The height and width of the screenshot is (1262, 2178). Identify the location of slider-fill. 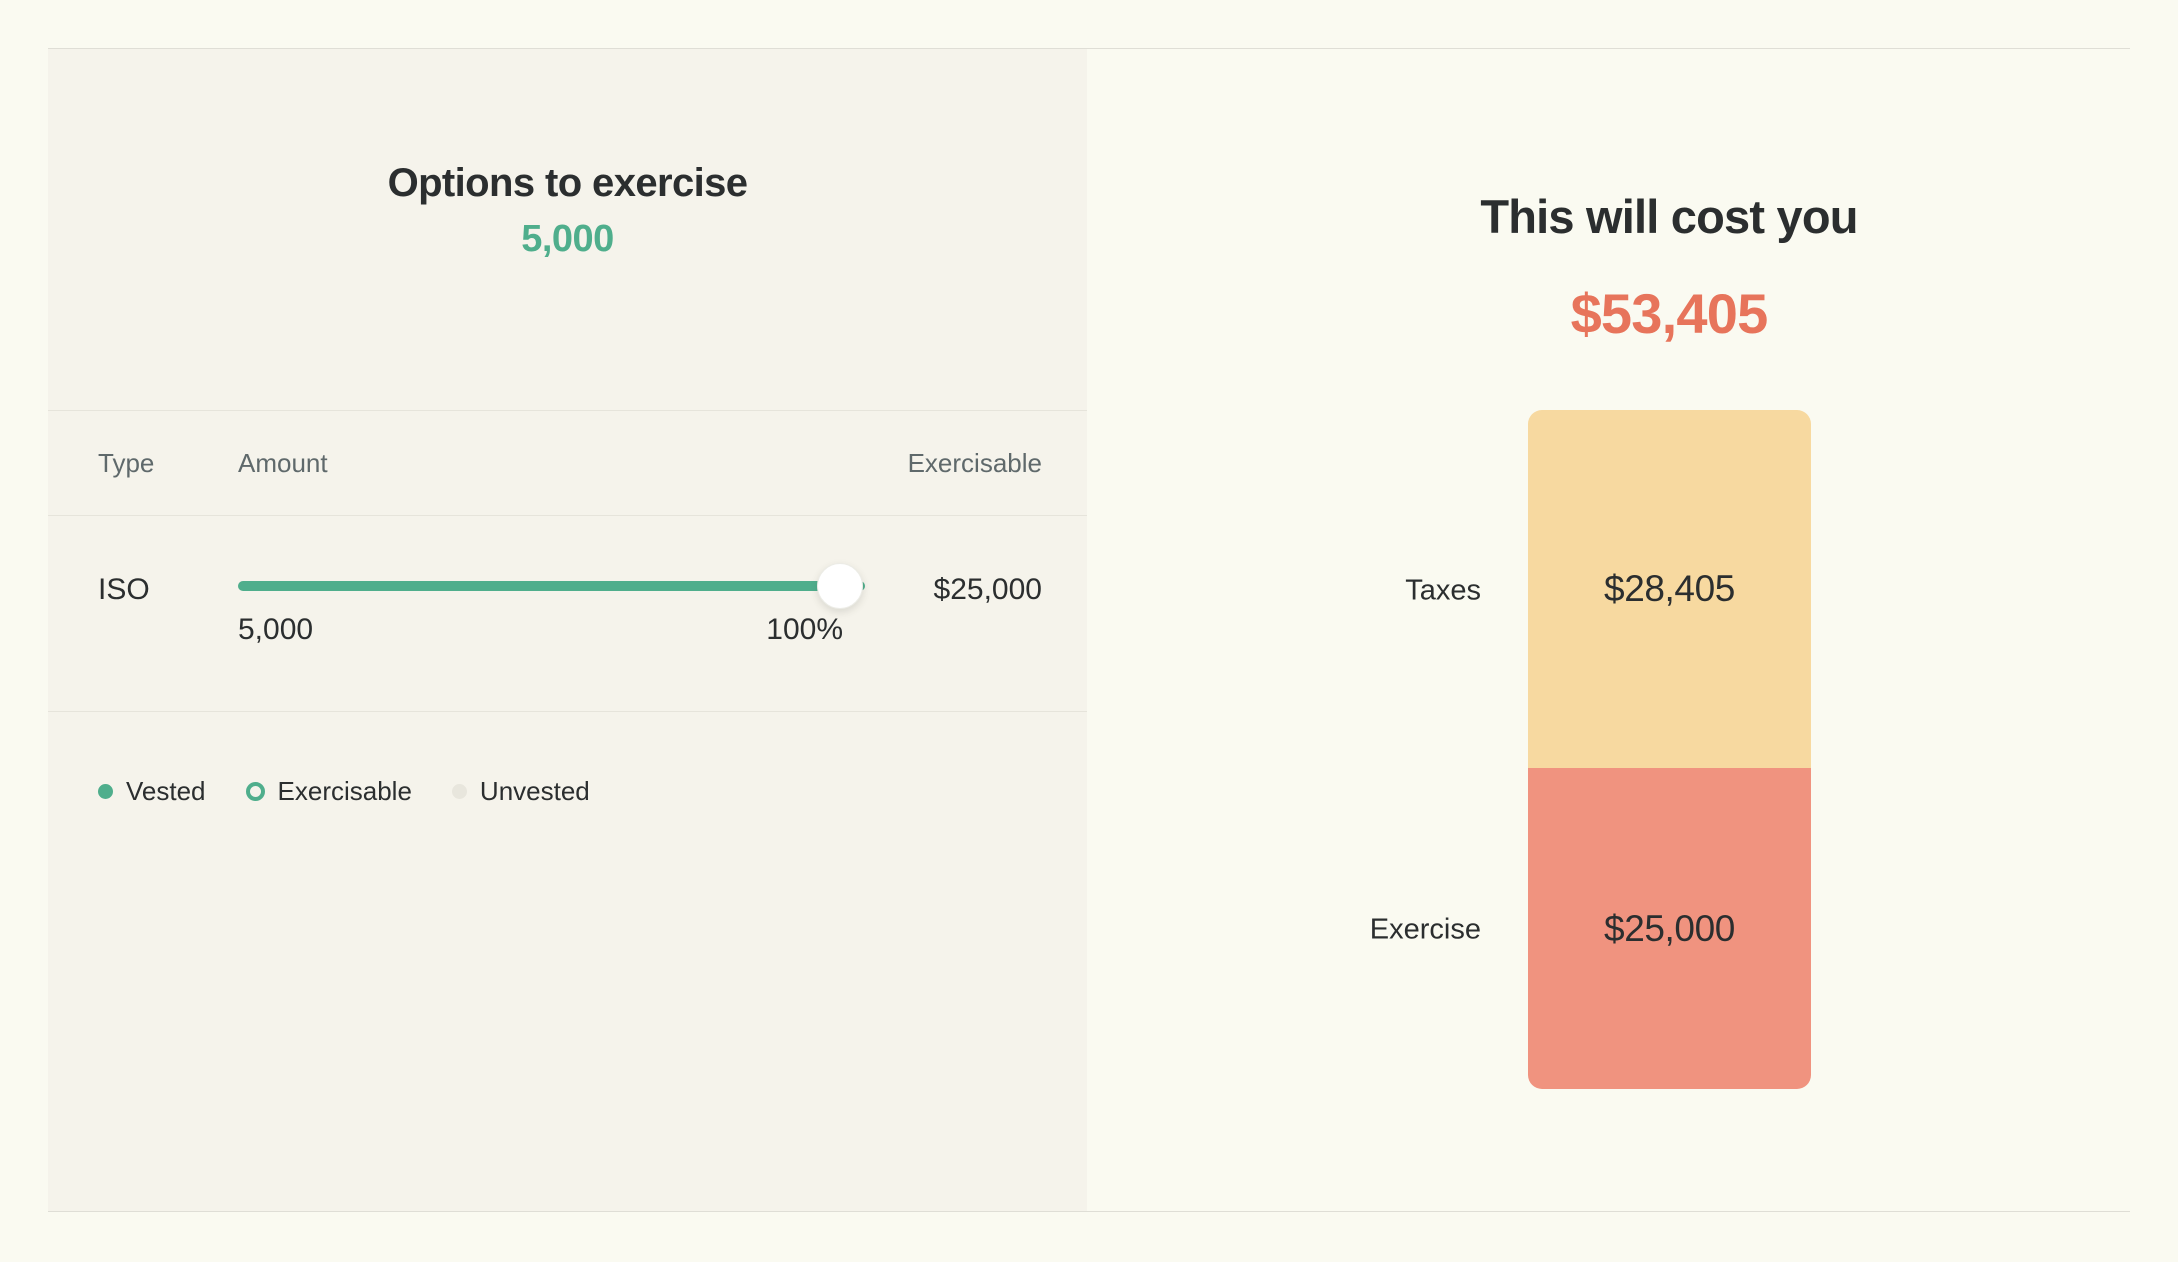
(551, 586).